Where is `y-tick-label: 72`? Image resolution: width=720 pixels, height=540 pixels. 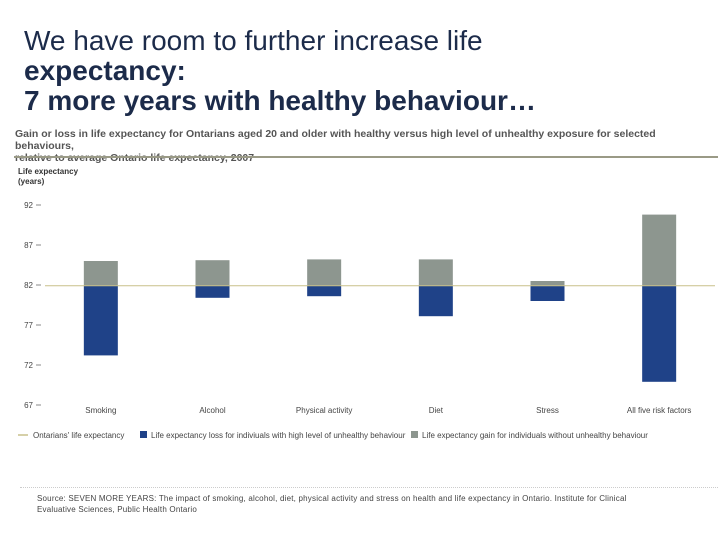
y-tick-label: 72 is located at coordinates (28, 365).